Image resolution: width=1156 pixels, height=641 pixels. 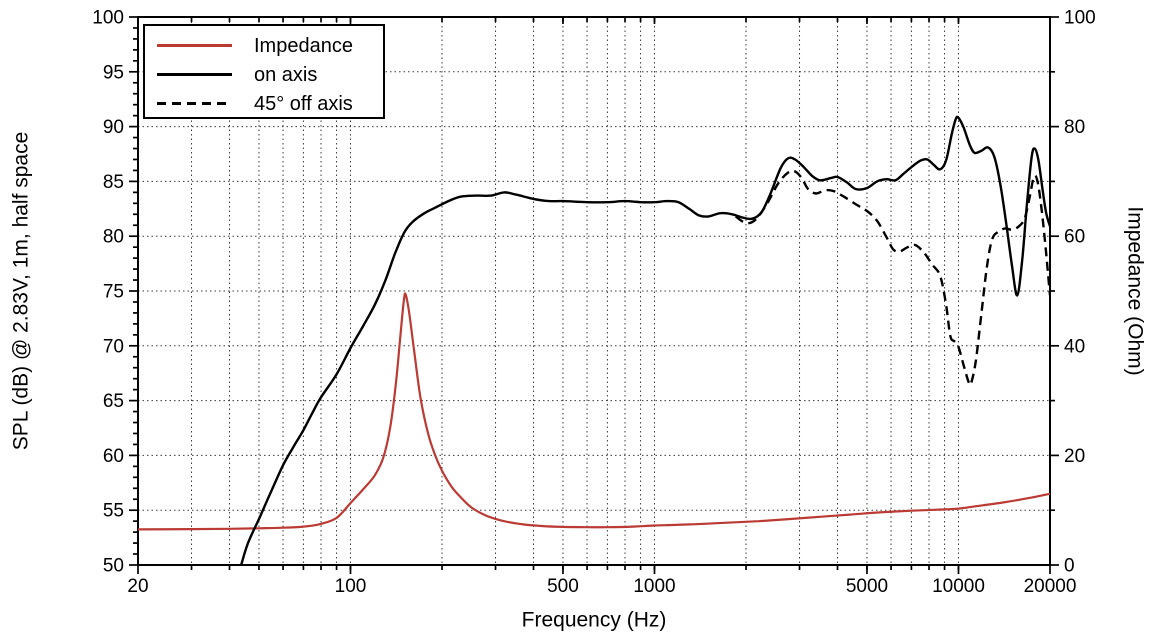 What do you see at coordinates (654, 586) in the screenshot?
I see `x-tick-label: 1000` at bounding box center [654, 586].